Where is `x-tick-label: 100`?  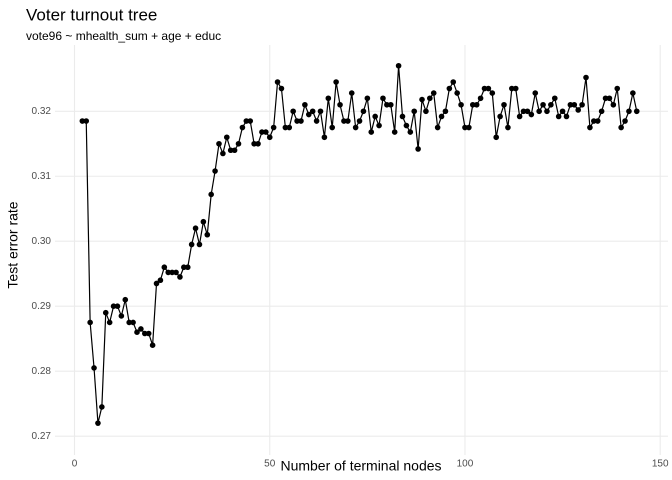 x-tick-label: 100 is located at coordinates (465, 464).